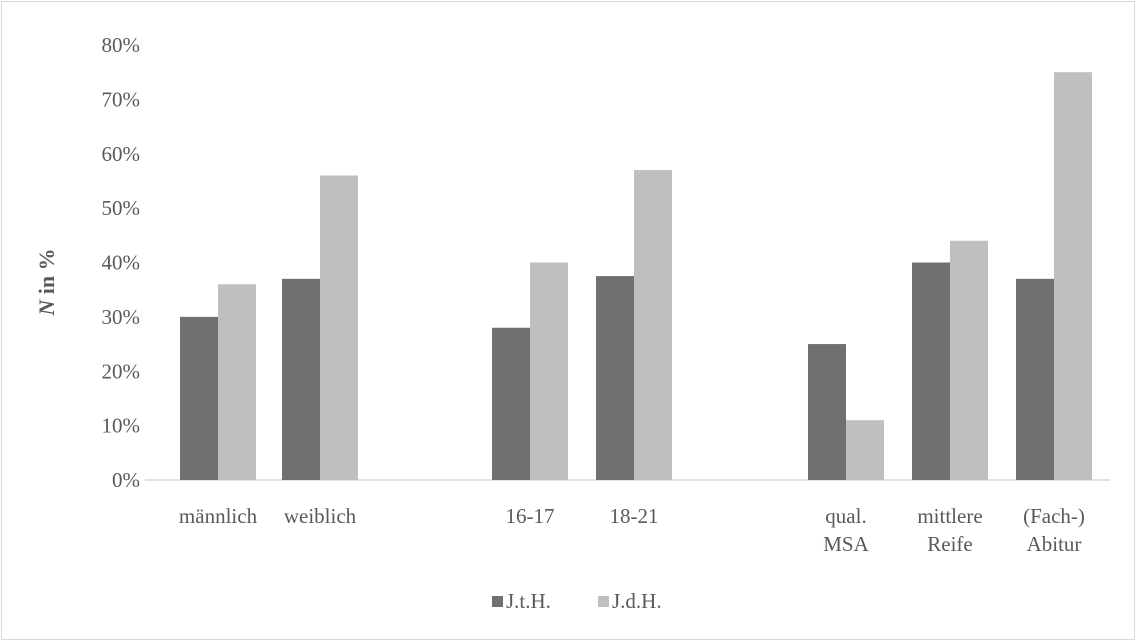 The width and height of the screenshot is (1138, 643). Describe the element at coordinates (528, 601) in the screenshot. I see `legend-label: J.t.H.` at that location.